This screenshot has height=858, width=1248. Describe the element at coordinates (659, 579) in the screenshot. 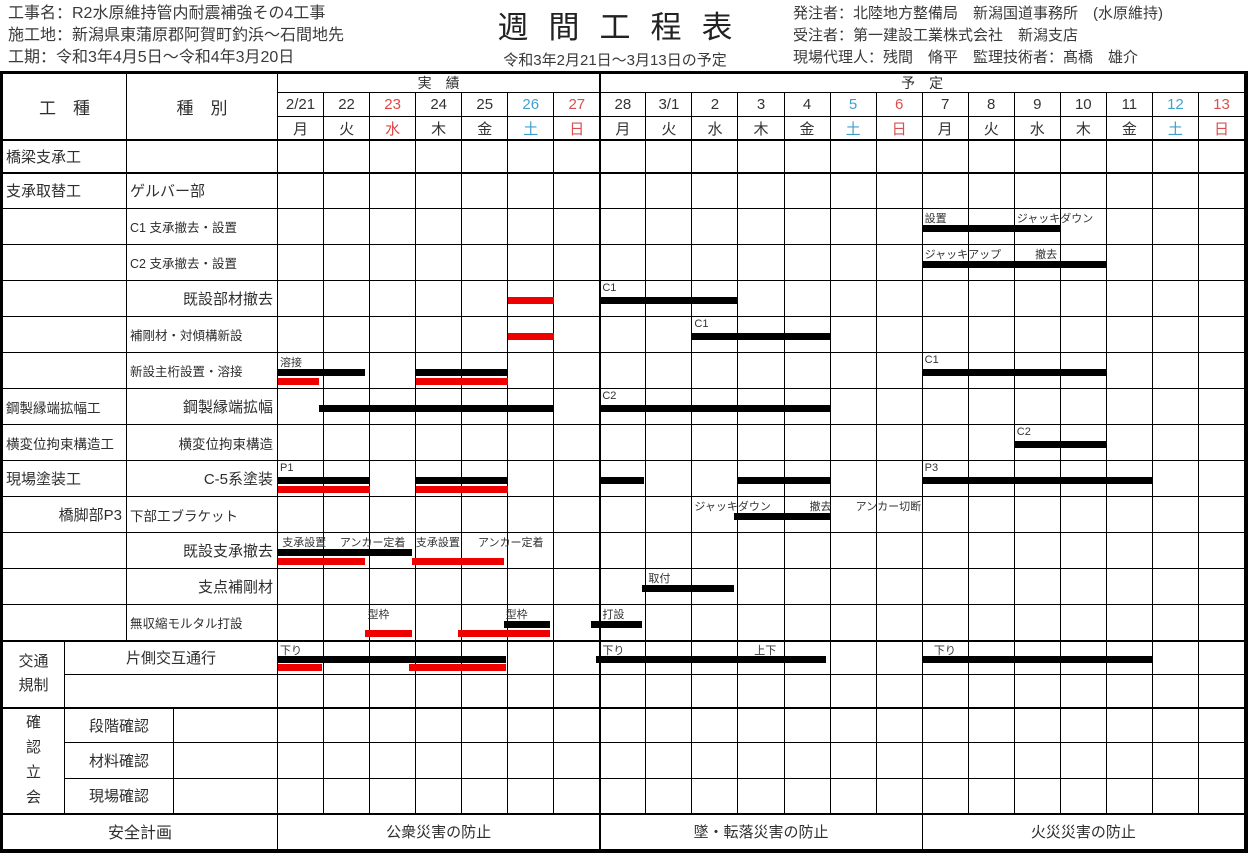

I see `bar-annotation: 取付` at that location.